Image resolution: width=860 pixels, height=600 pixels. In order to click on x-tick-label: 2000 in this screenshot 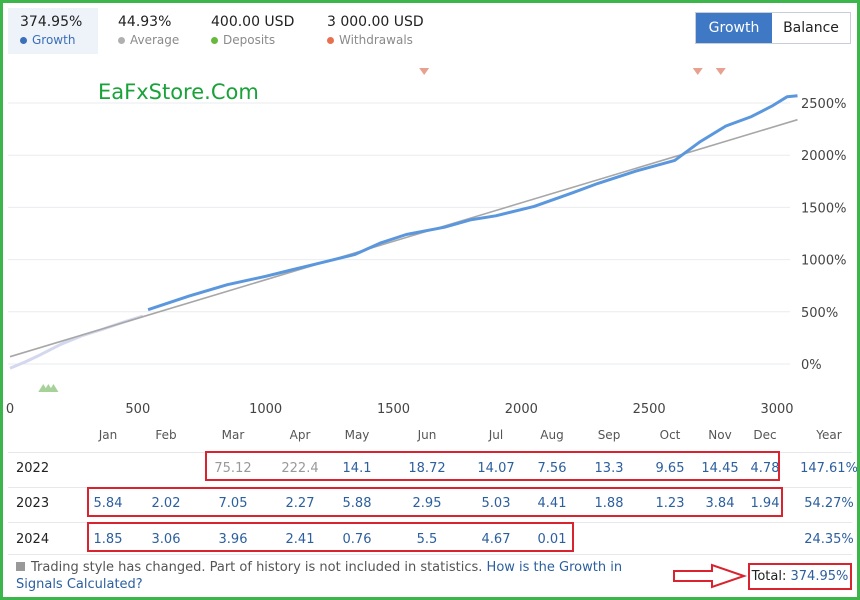, I will do `click(521, 409)`.